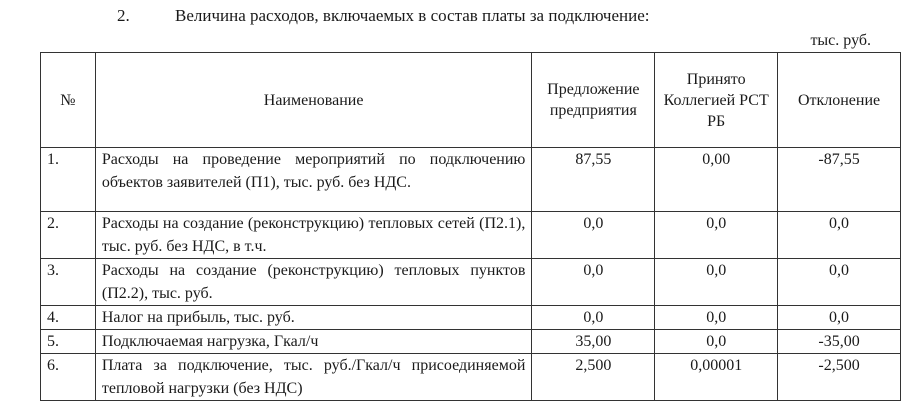 The width and height of the screenshot is (905, 412). What do you see at coordinates (839, 341) in the screenshot?
I see `row-deviation: -35,00` at bounding box center [839, 341].